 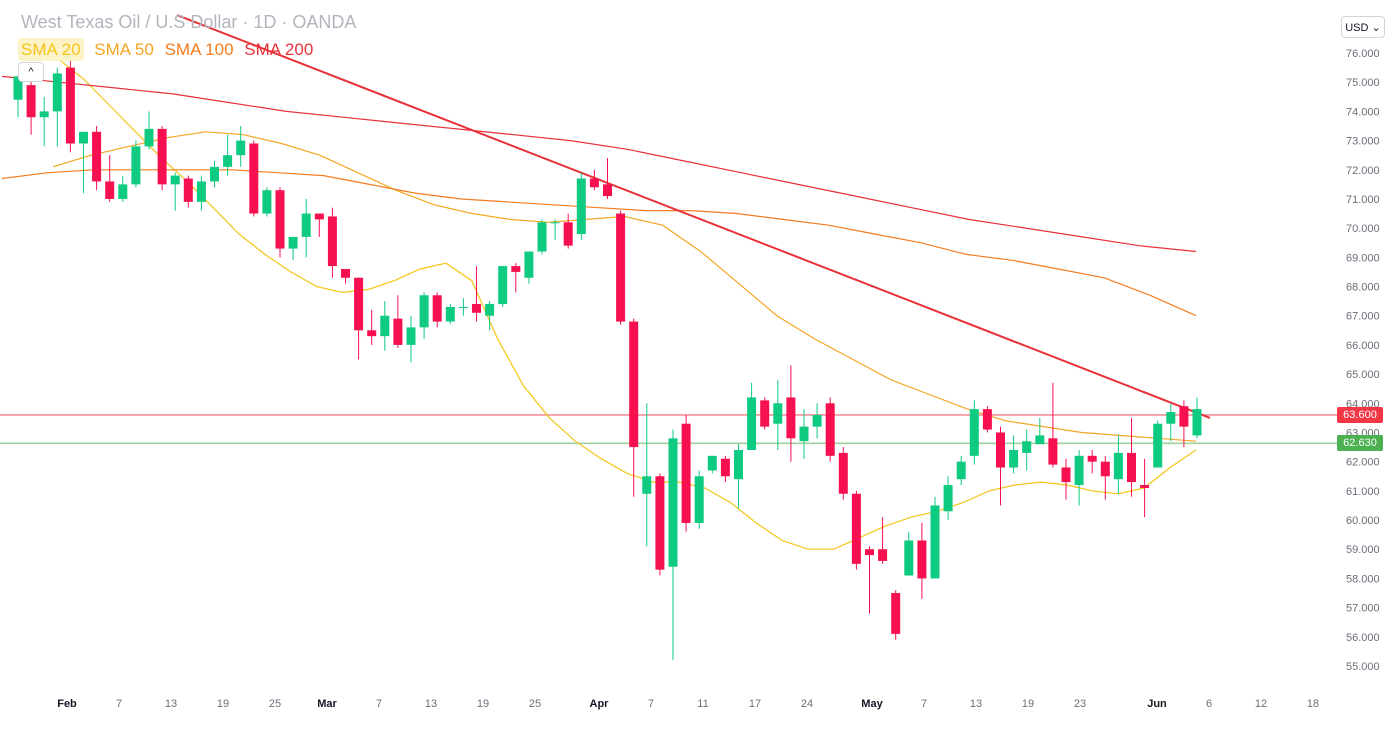 What do you see at coordinates (1363, 171) in the screenshot?
I see `y-tick-label: 72.000` at bounding box center [1363, 171].